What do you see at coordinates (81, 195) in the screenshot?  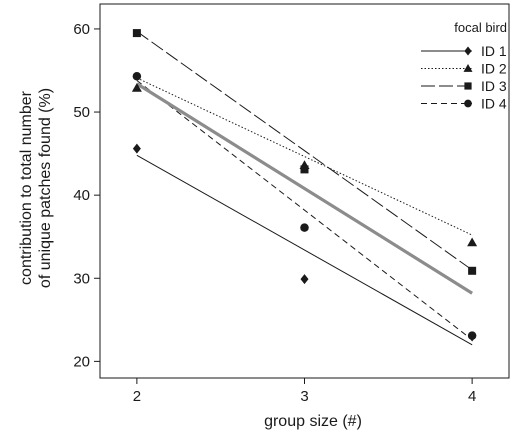 I see `y-tick-label: 40` at bounding box center [81, 195].